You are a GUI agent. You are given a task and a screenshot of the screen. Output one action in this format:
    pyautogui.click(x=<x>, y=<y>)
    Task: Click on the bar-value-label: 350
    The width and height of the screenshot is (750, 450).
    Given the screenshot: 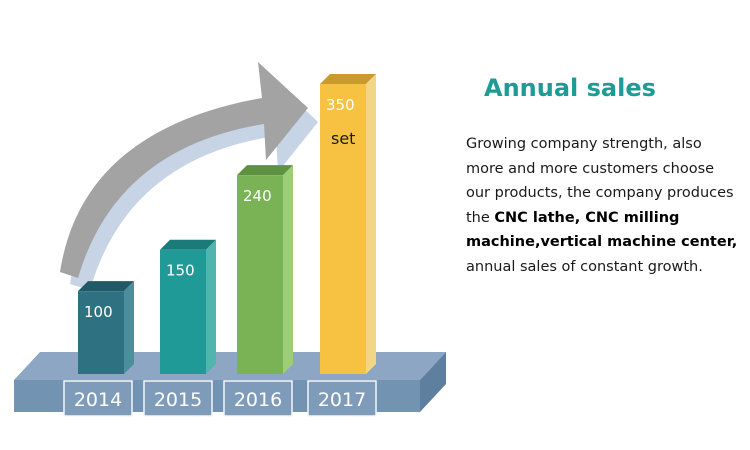 What is the action you would take?
    pyautogui.click(x=340, y=105)
    